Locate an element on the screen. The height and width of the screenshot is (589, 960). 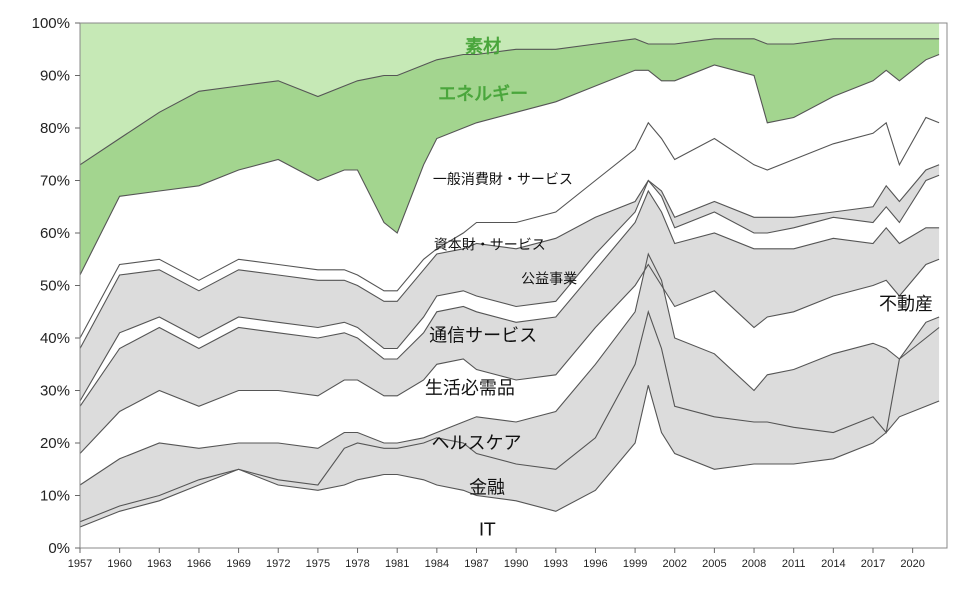
x-tick-label: 1978 is located at coordinates (357, 564).